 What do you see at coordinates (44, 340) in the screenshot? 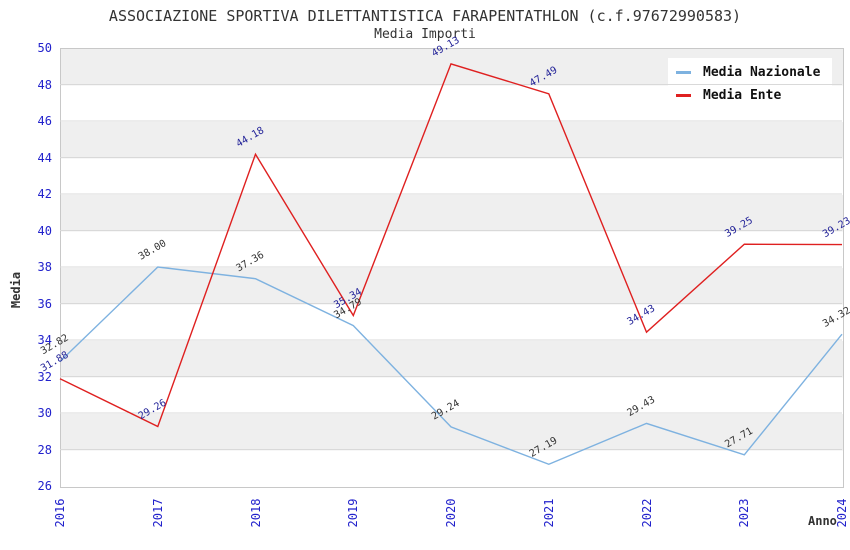
I see `y-tick-label: 34` at bounding box center [44, 340].